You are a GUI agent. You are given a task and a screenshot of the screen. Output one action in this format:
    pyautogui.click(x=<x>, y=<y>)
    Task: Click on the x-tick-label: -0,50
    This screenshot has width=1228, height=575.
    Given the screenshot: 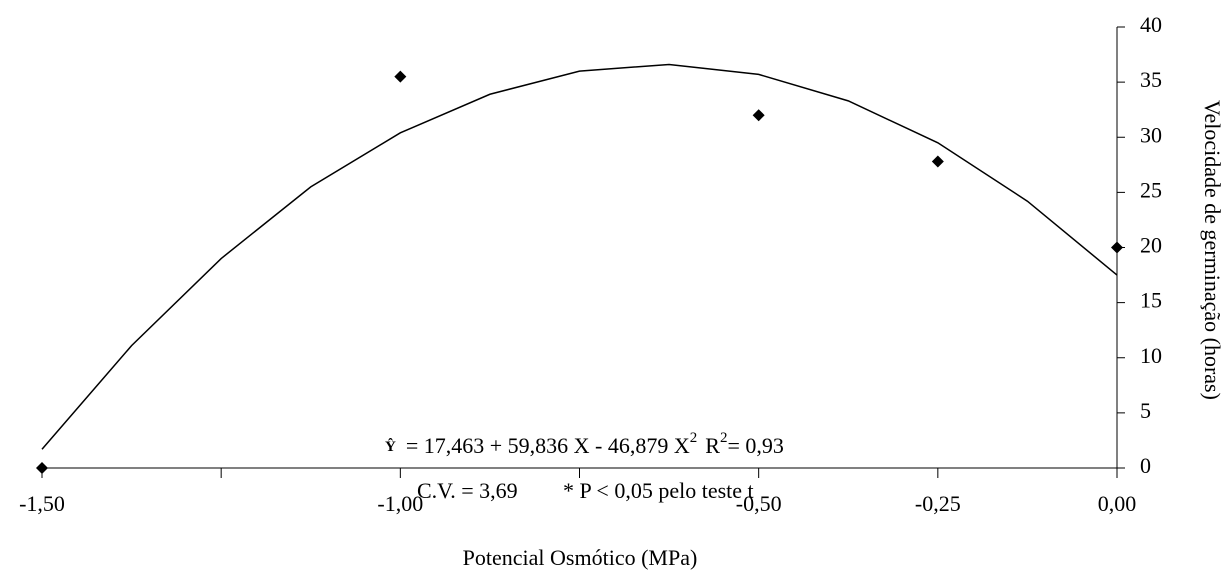 What is the action you would take?
    pyautogui.click(x=759, y=503)
    